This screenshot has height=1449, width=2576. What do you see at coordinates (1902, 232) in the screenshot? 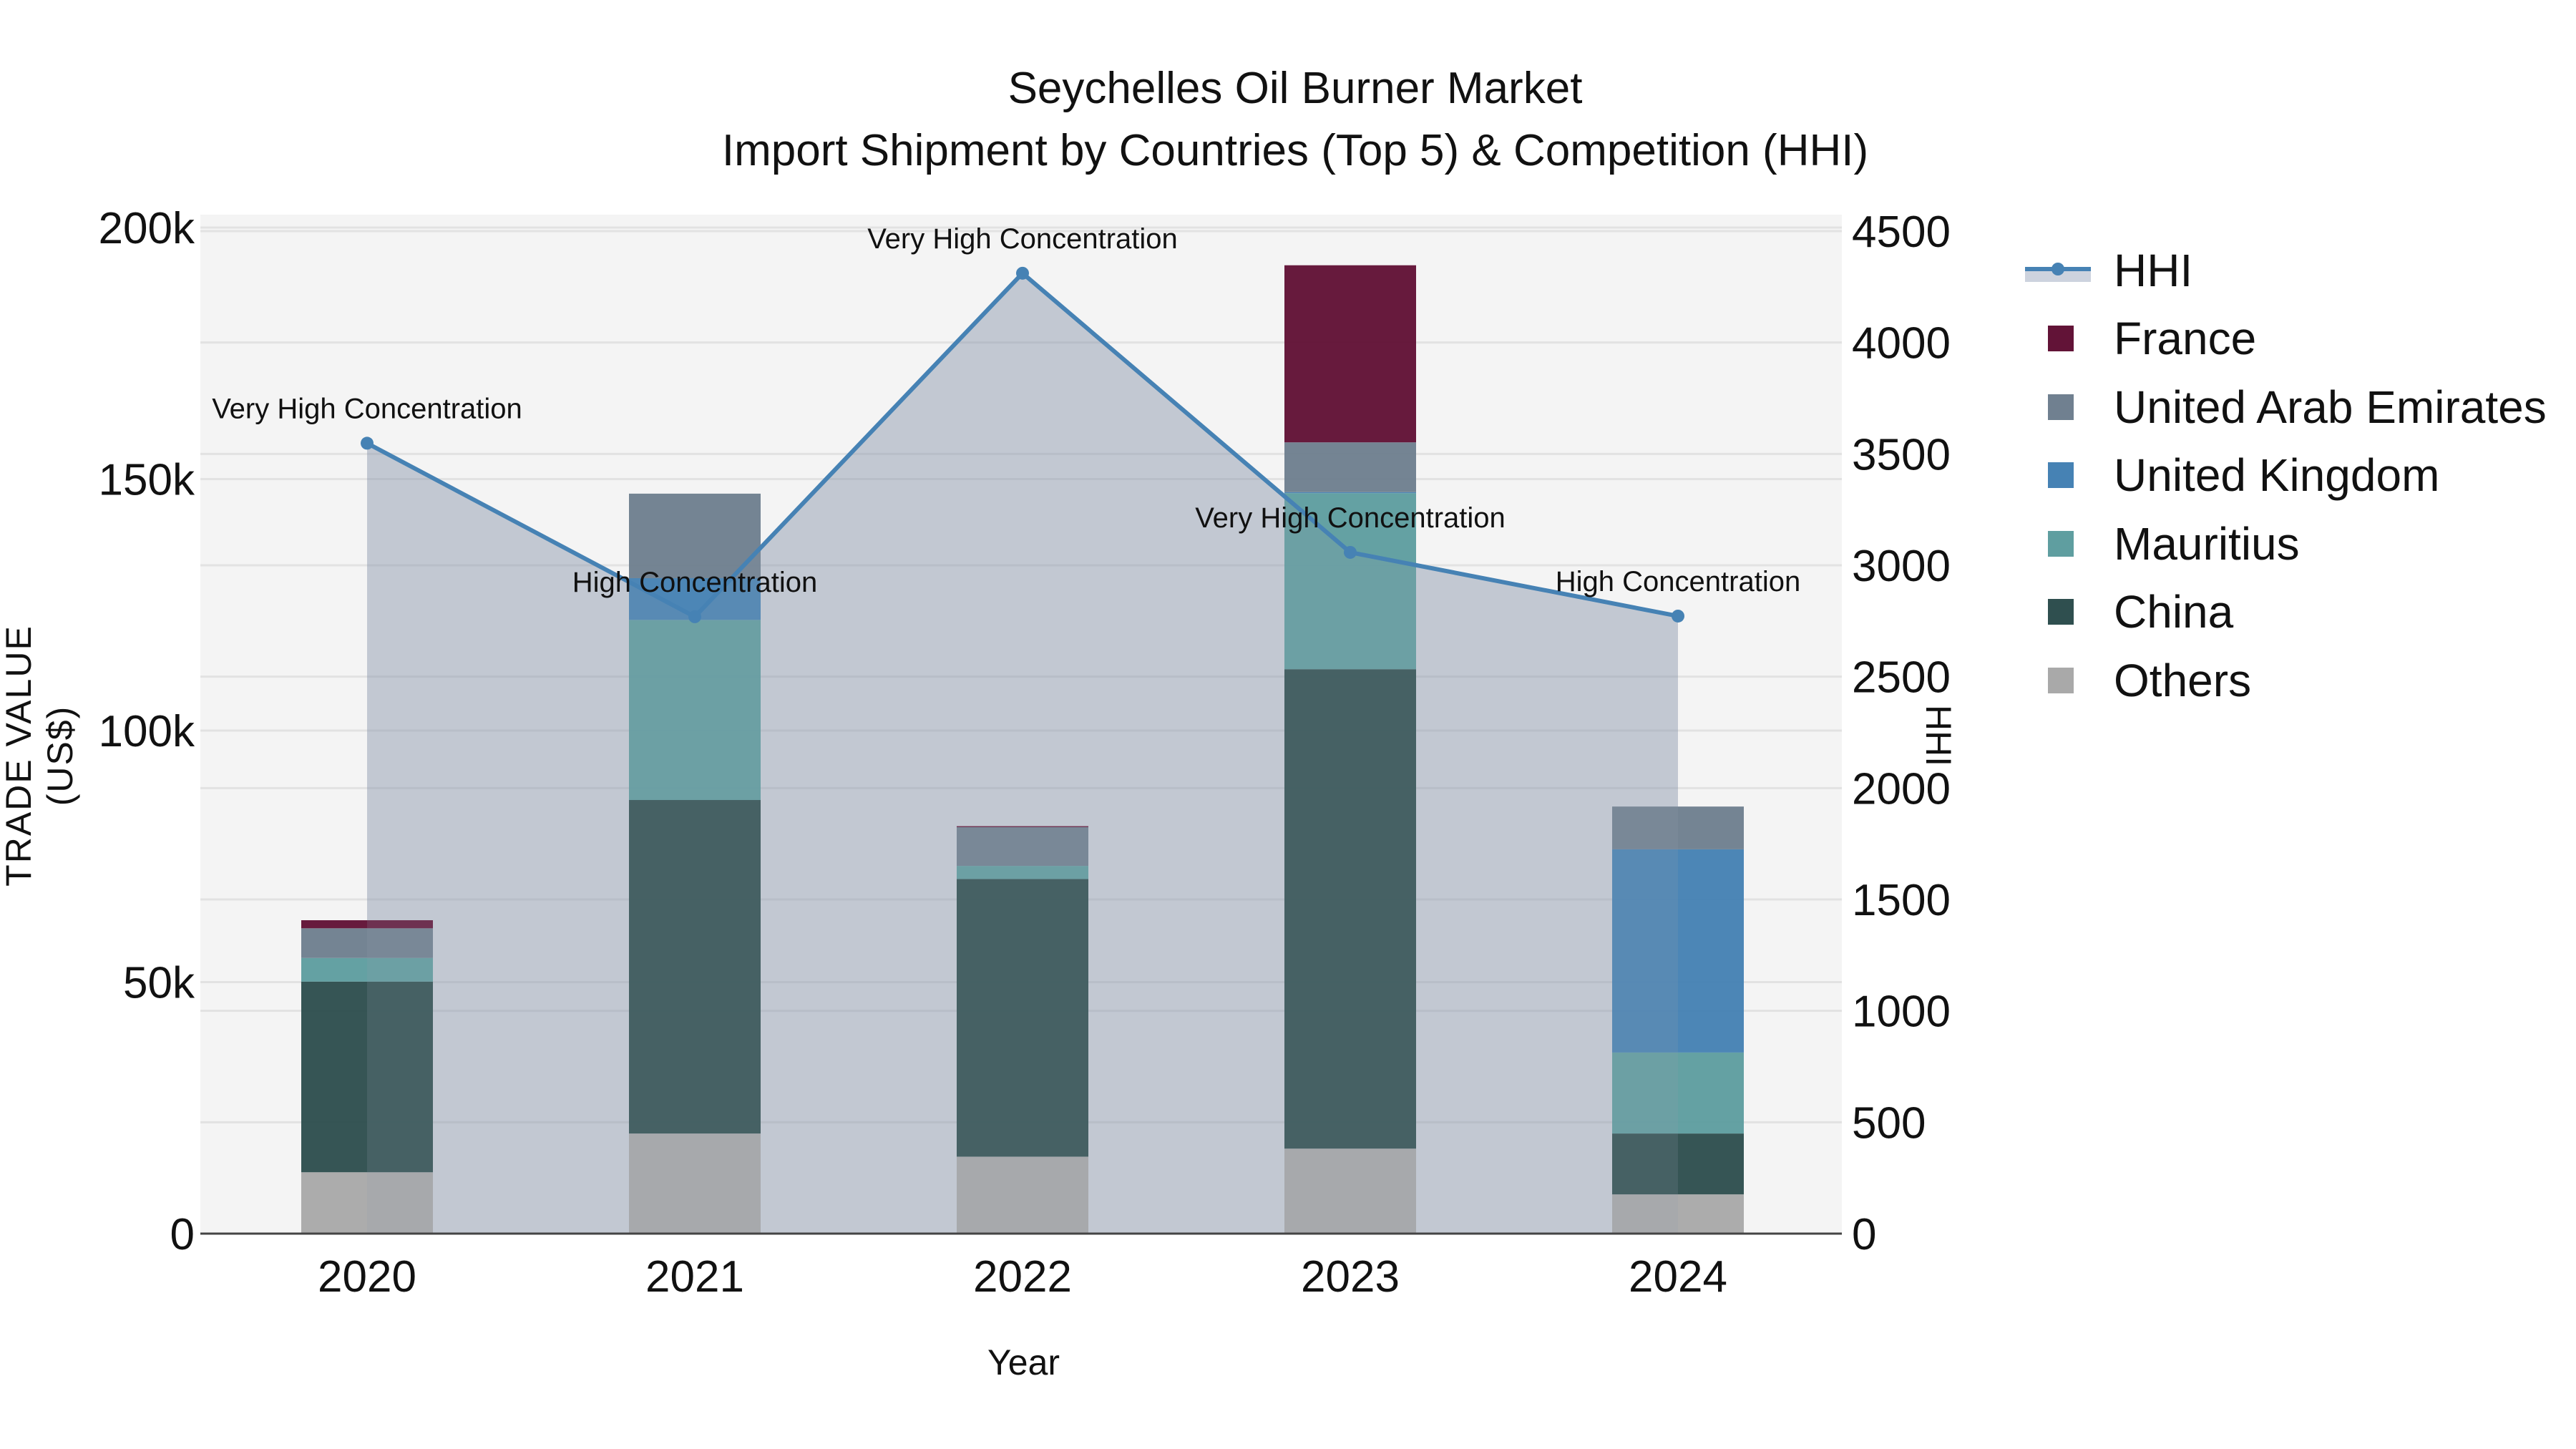
I see `y-right-tick-label: 4500` at bounding box center [1902, 232].